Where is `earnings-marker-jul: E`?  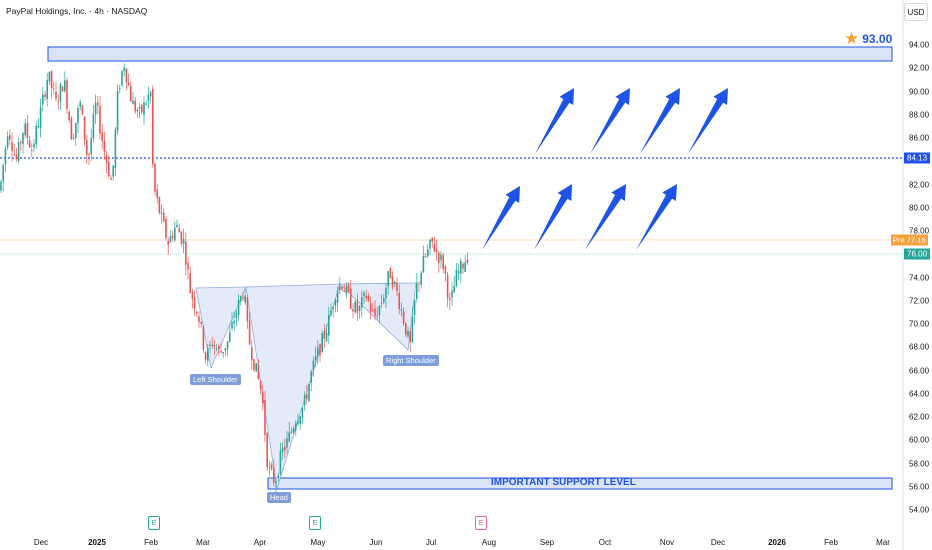 earnings-marker-jul: E is located at coordinates (481, 523).